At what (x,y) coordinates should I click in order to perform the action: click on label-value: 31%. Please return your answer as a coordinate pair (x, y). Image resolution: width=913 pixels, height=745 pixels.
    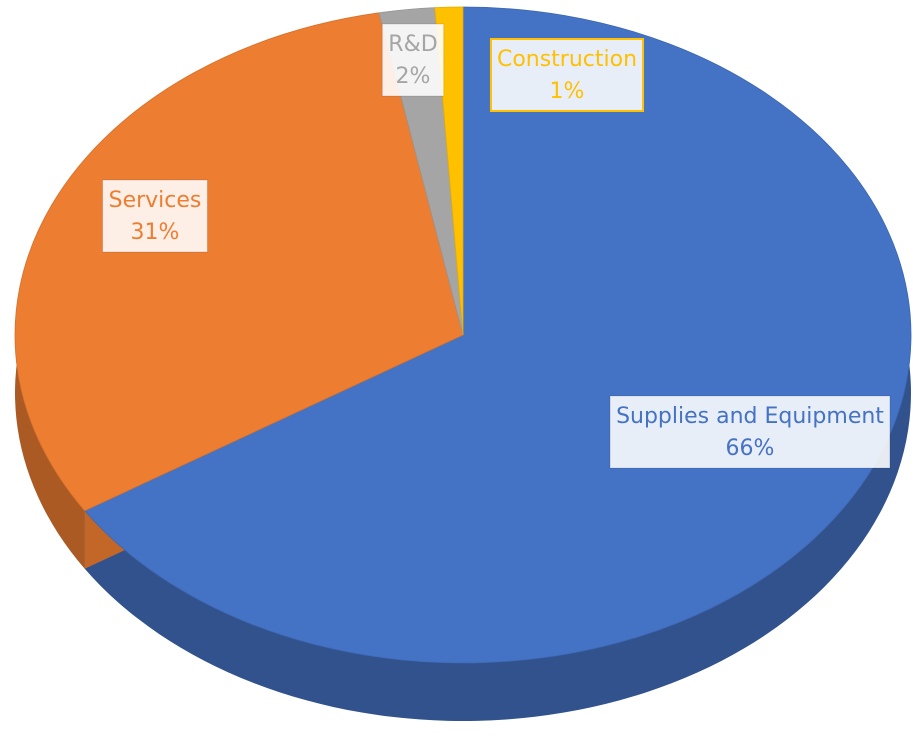
    Looking at the image, I should click on (155, 232).